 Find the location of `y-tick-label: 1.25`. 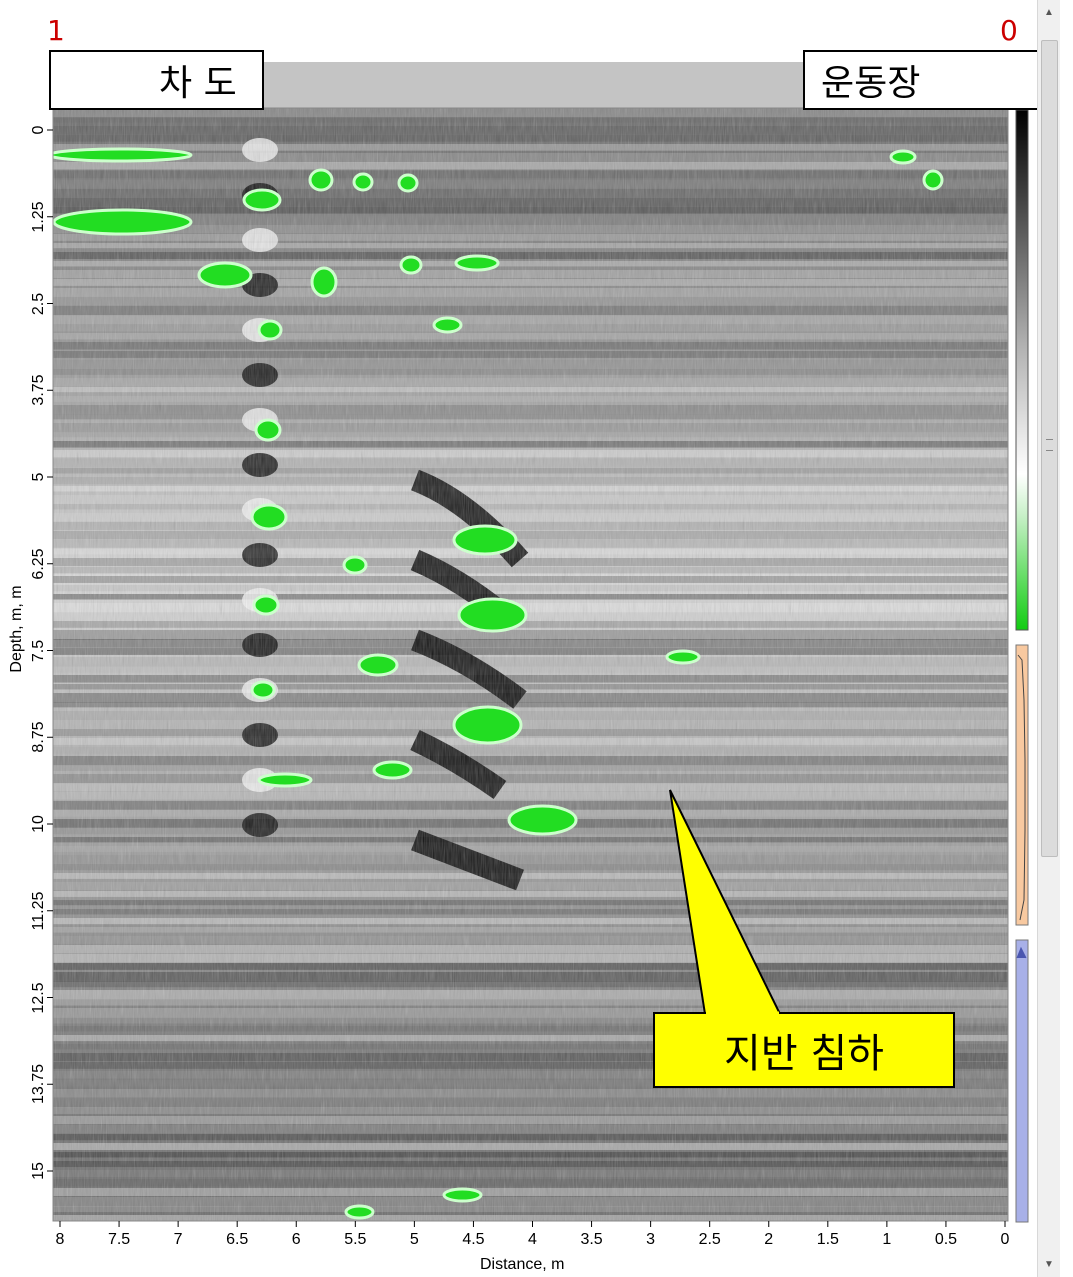

y-tick-label: 1.25 is located at coordinates (38, 217).